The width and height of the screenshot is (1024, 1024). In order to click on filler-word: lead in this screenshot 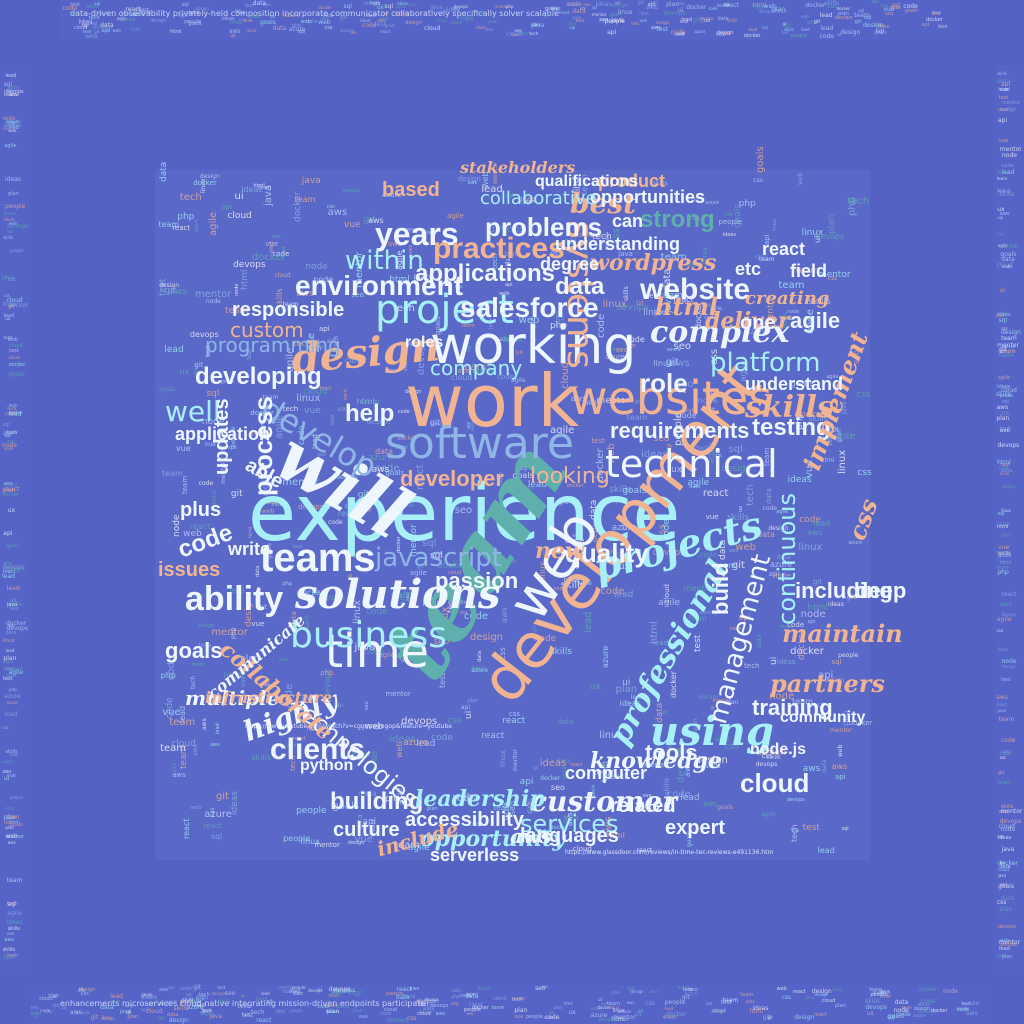, I will do `click(624, 595)`.